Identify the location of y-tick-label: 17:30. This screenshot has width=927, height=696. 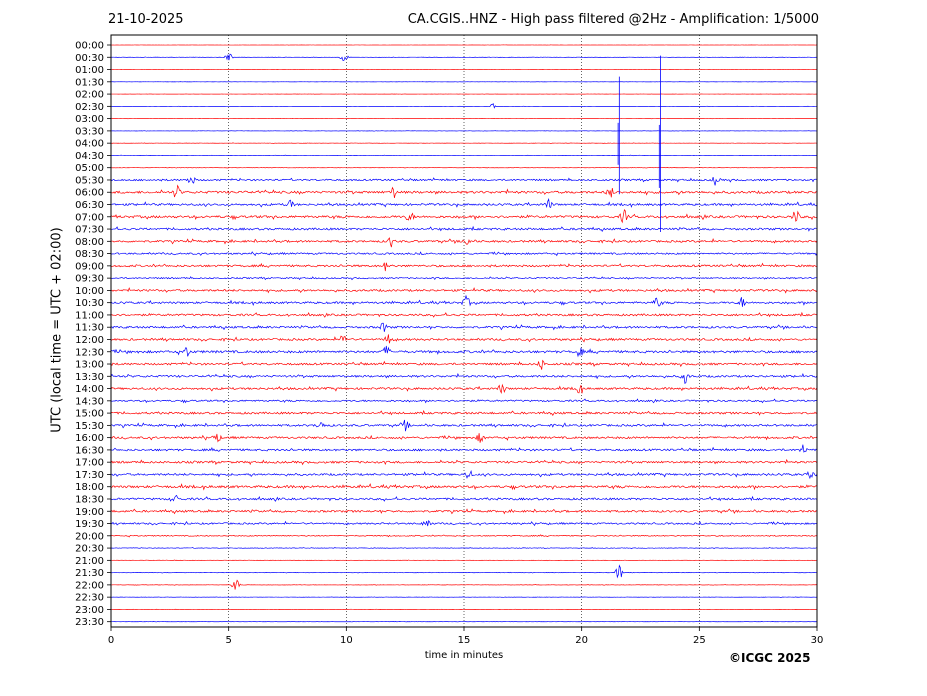
(89, 475).